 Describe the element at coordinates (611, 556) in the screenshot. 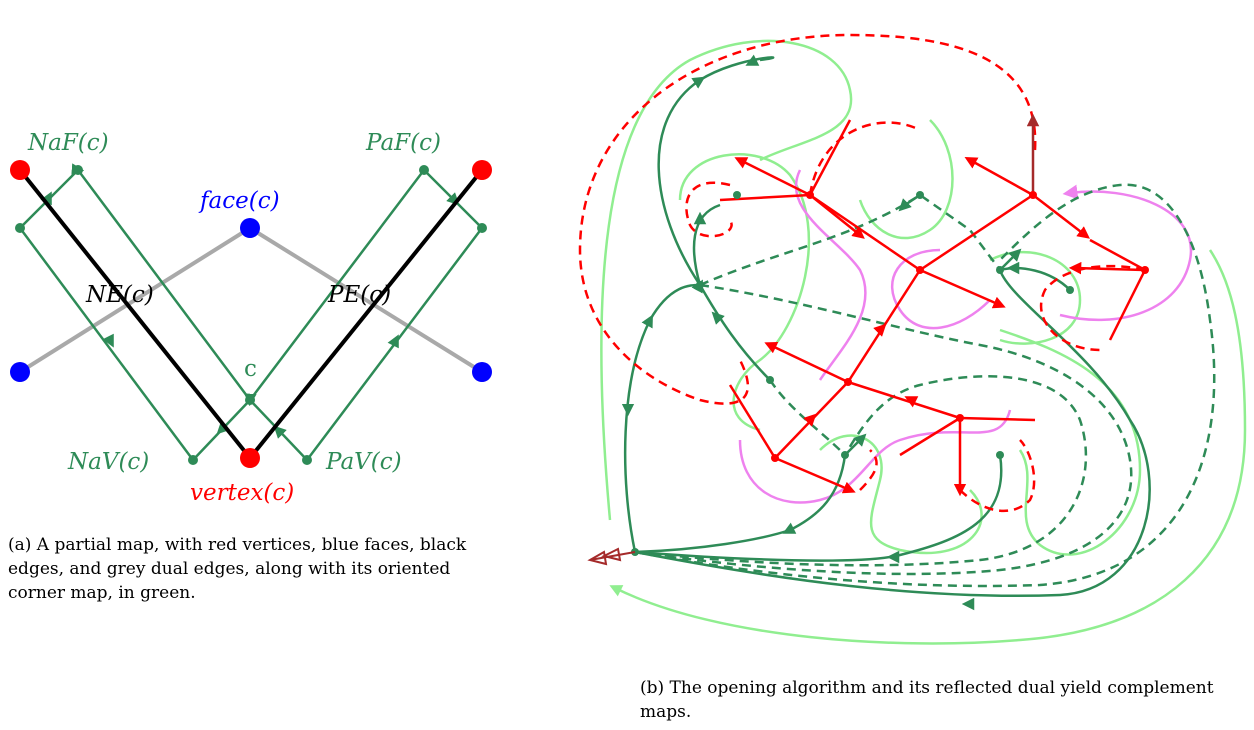

I see `root-arrow` at that location.